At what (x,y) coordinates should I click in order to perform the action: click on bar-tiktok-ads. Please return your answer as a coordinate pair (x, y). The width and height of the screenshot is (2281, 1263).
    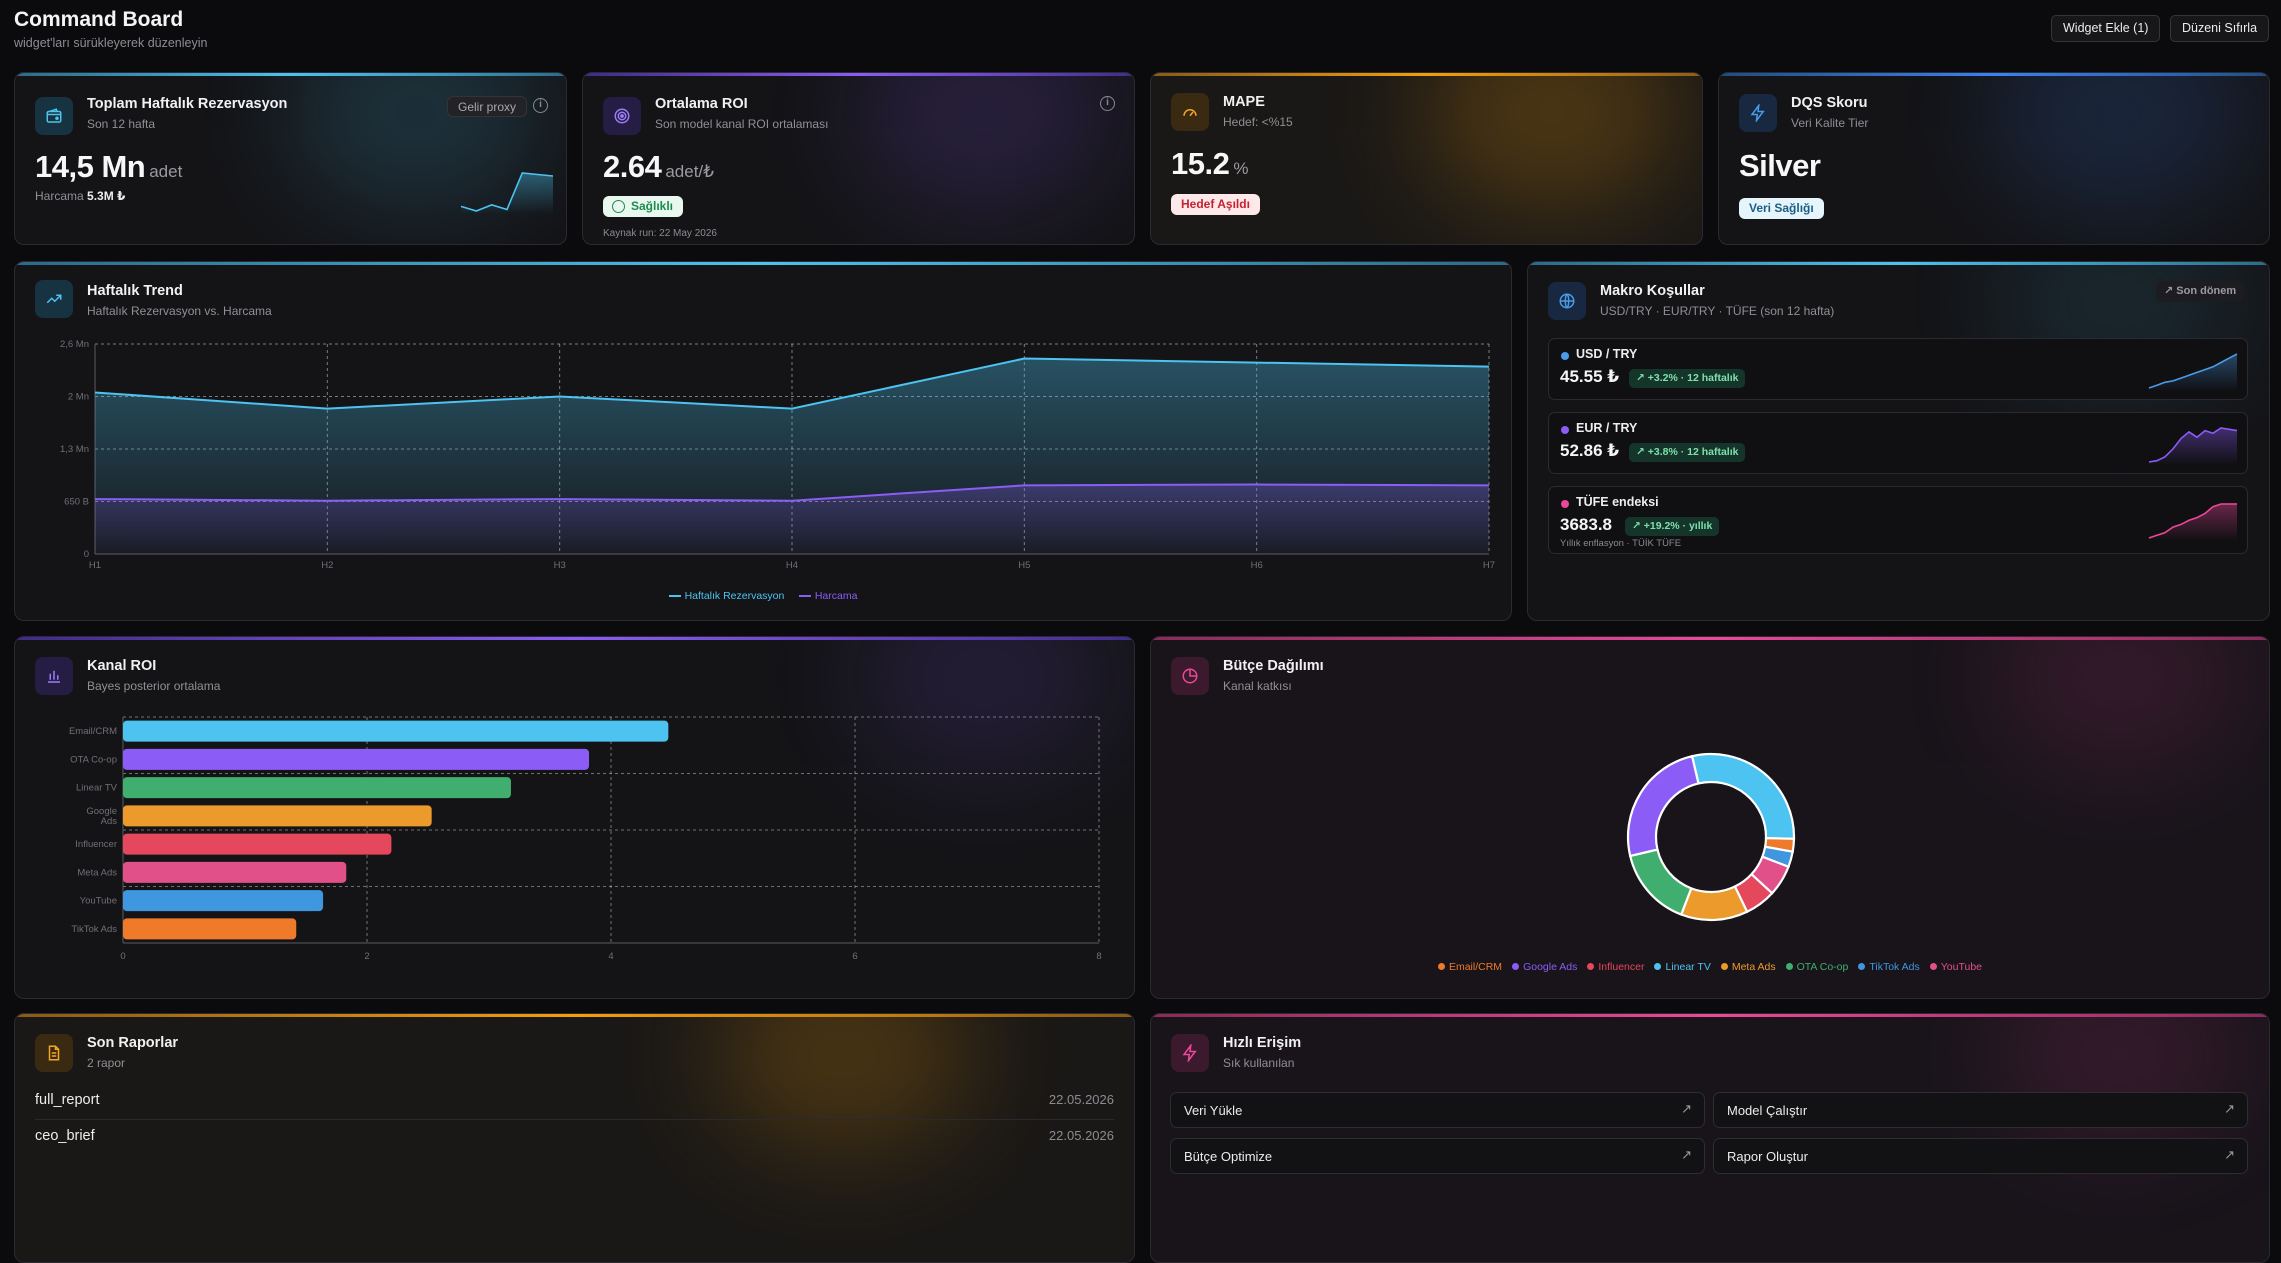
    Looking at the image, I should click on (210, 929).